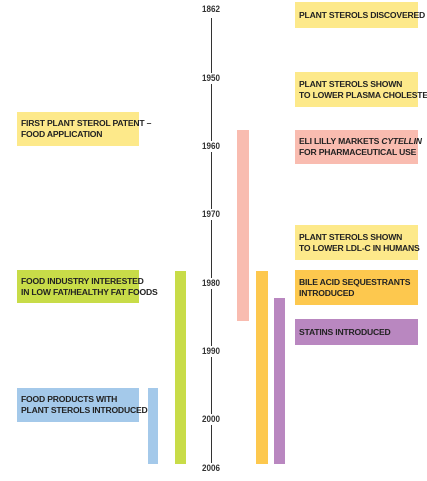 Image resolution: width=427 pixels, height=481 pixels. I want to click on event-text: BILE ACID SEQUESTRANTS, so click(355, 281).